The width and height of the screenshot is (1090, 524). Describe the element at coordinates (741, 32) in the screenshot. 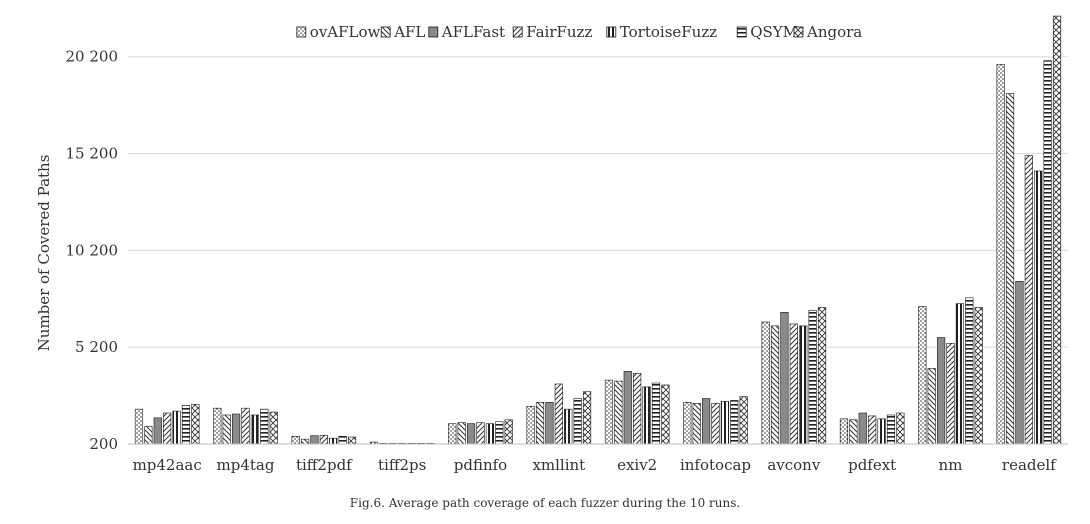

I see `legend-swatch-qsym` at that location.